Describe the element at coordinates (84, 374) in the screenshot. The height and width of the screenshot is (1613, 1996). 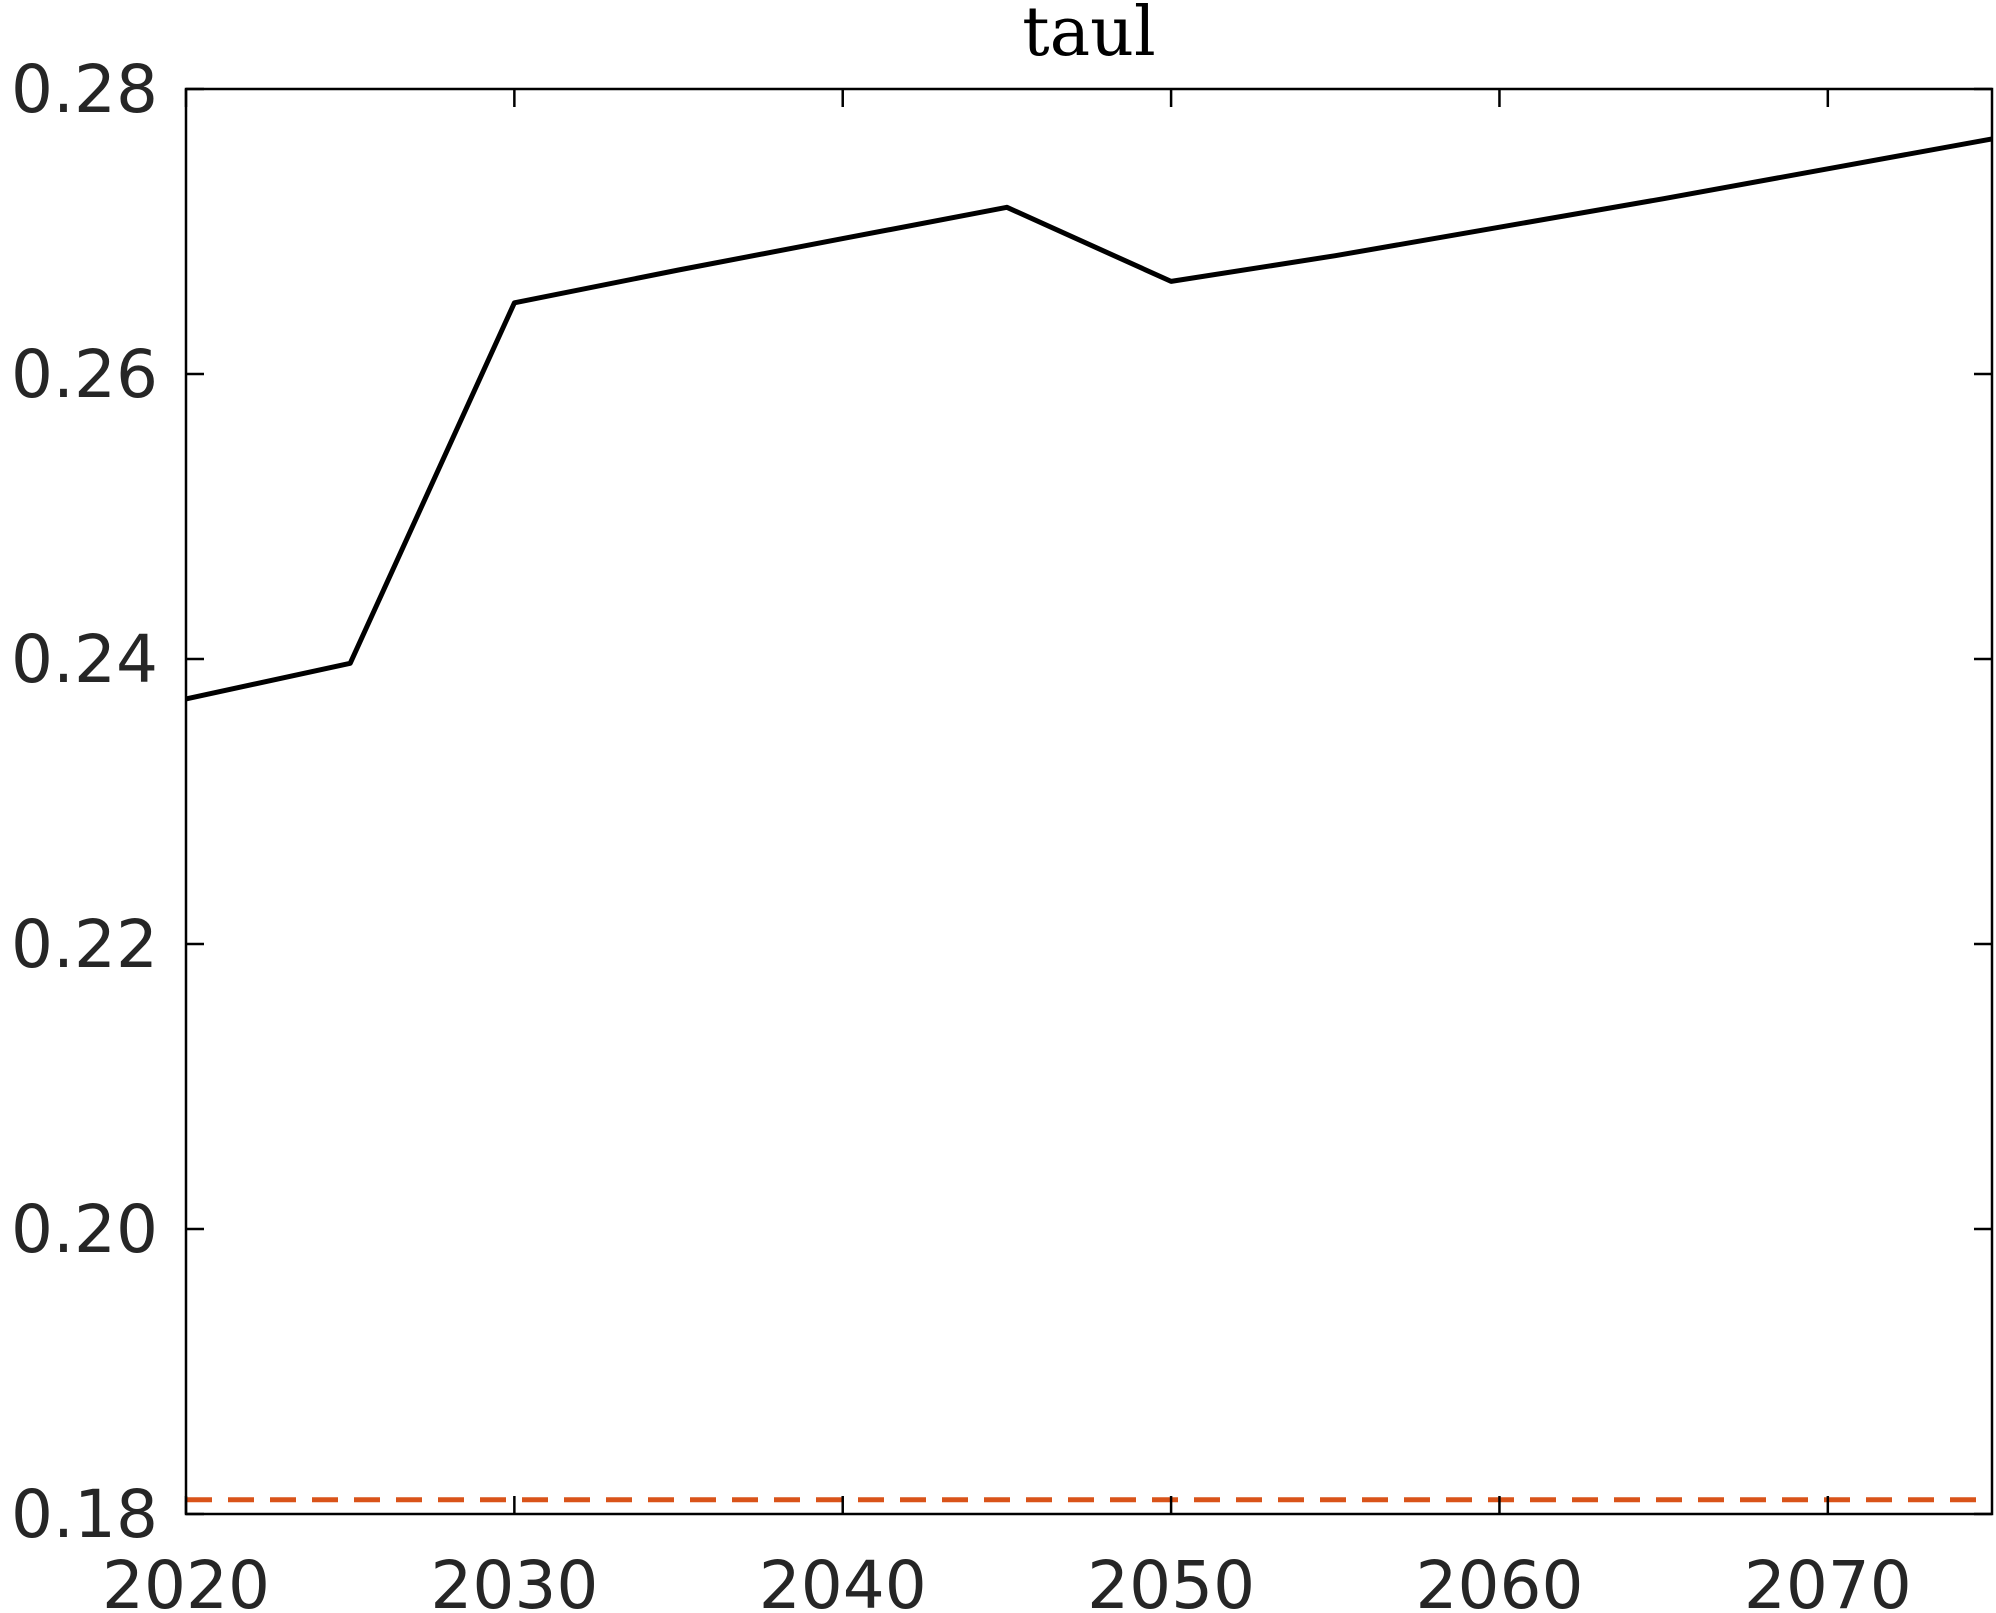
I see `y-tick-label: 0.26` at that location.